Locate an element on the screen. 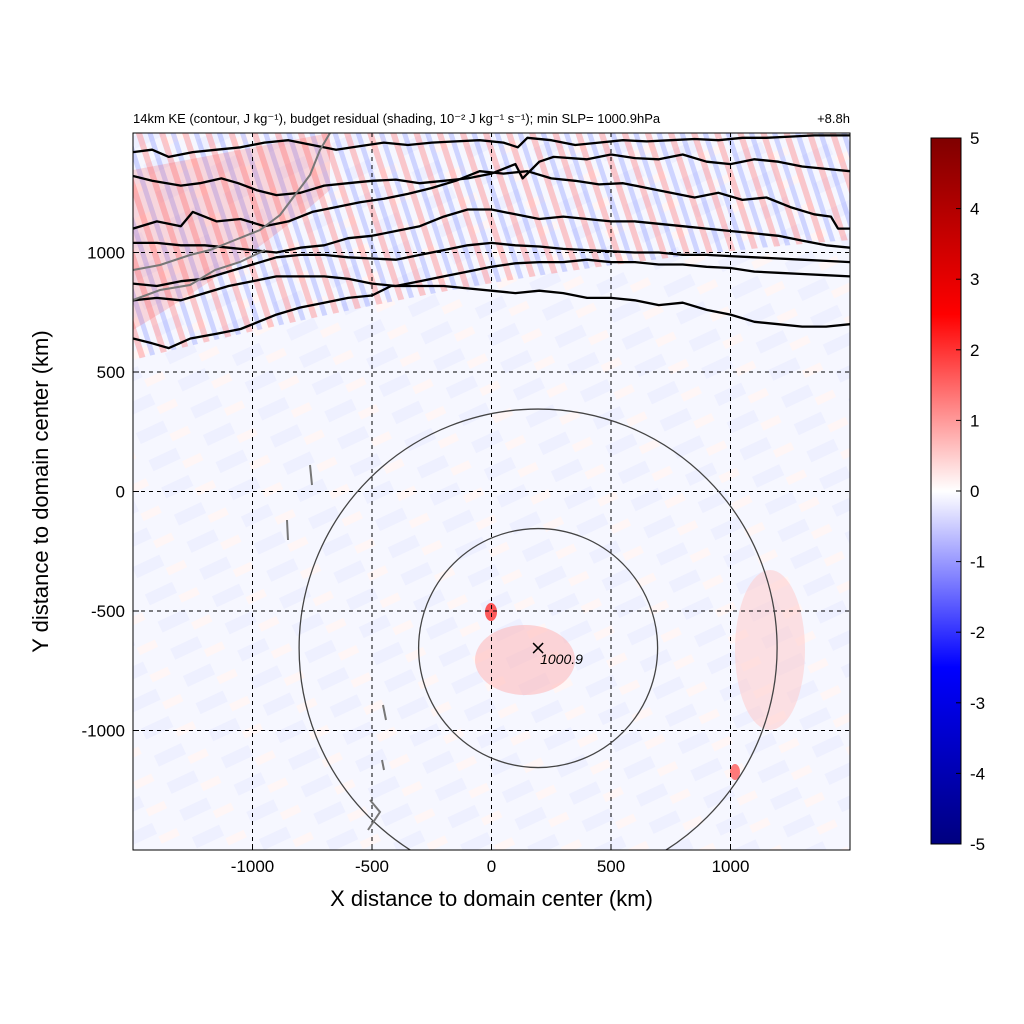 This screenshot has width=1024, height=1024. y-tick-label: -500 is located at coordinates (108, 611).